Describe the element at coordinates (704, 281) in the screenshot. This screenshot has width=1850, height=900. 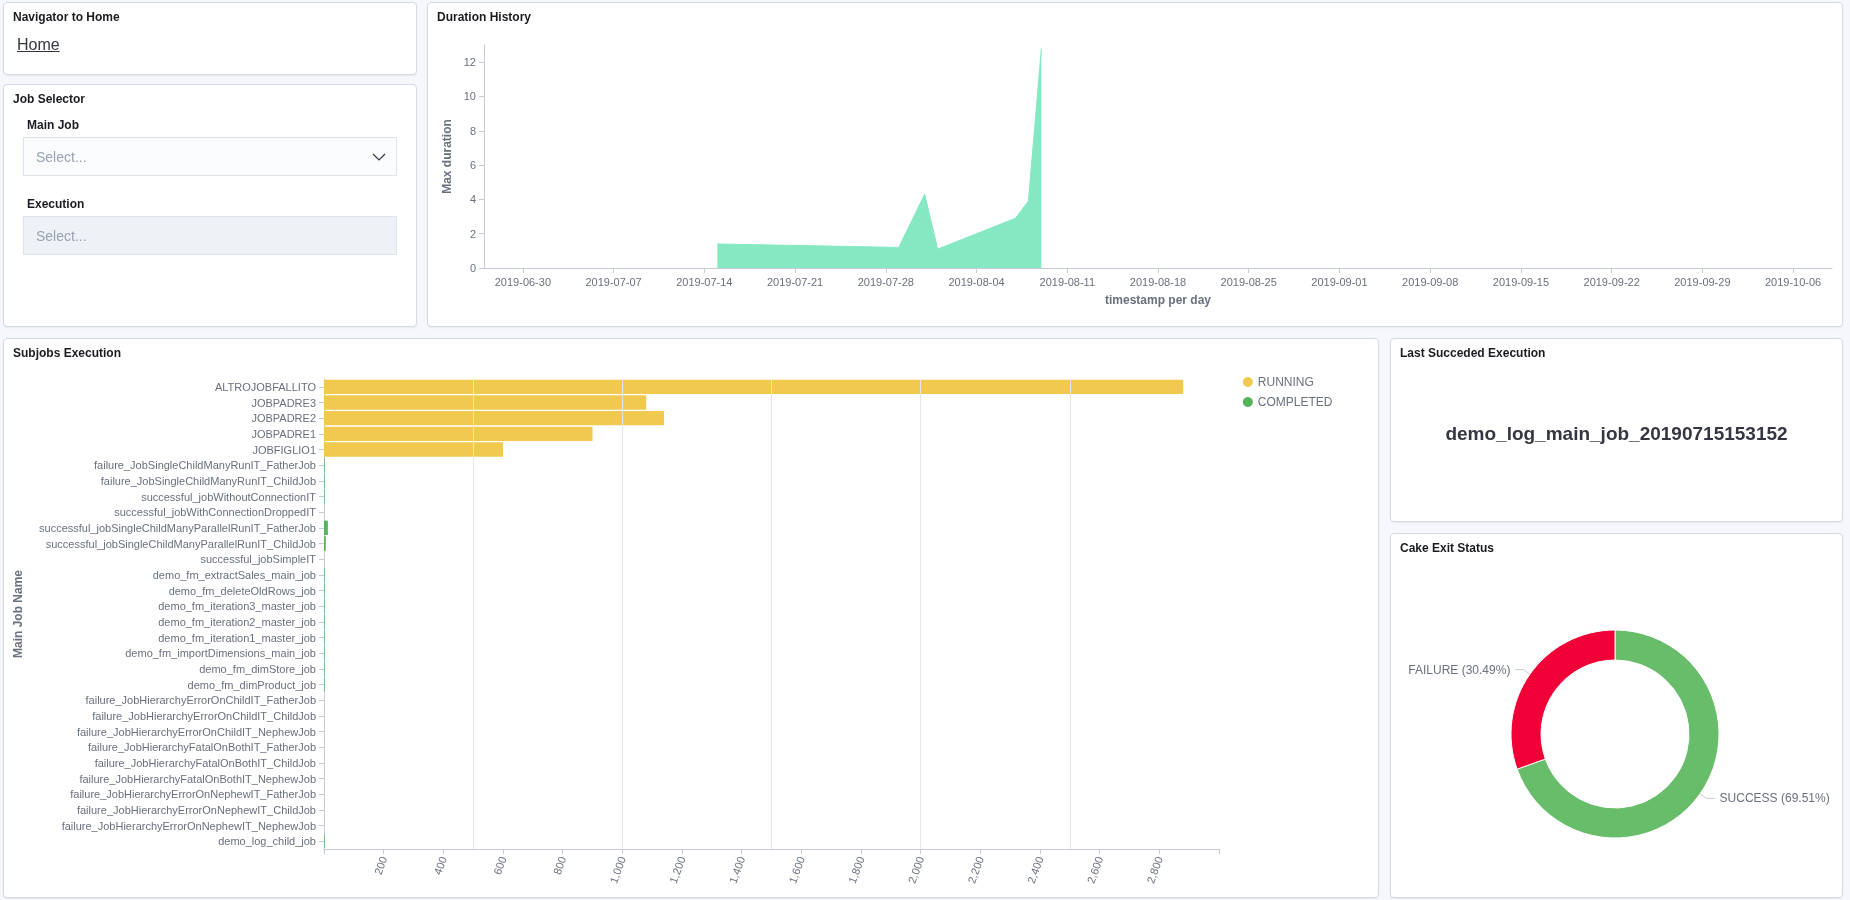
I see `x-tick-label: 2019-07-14` at that location.